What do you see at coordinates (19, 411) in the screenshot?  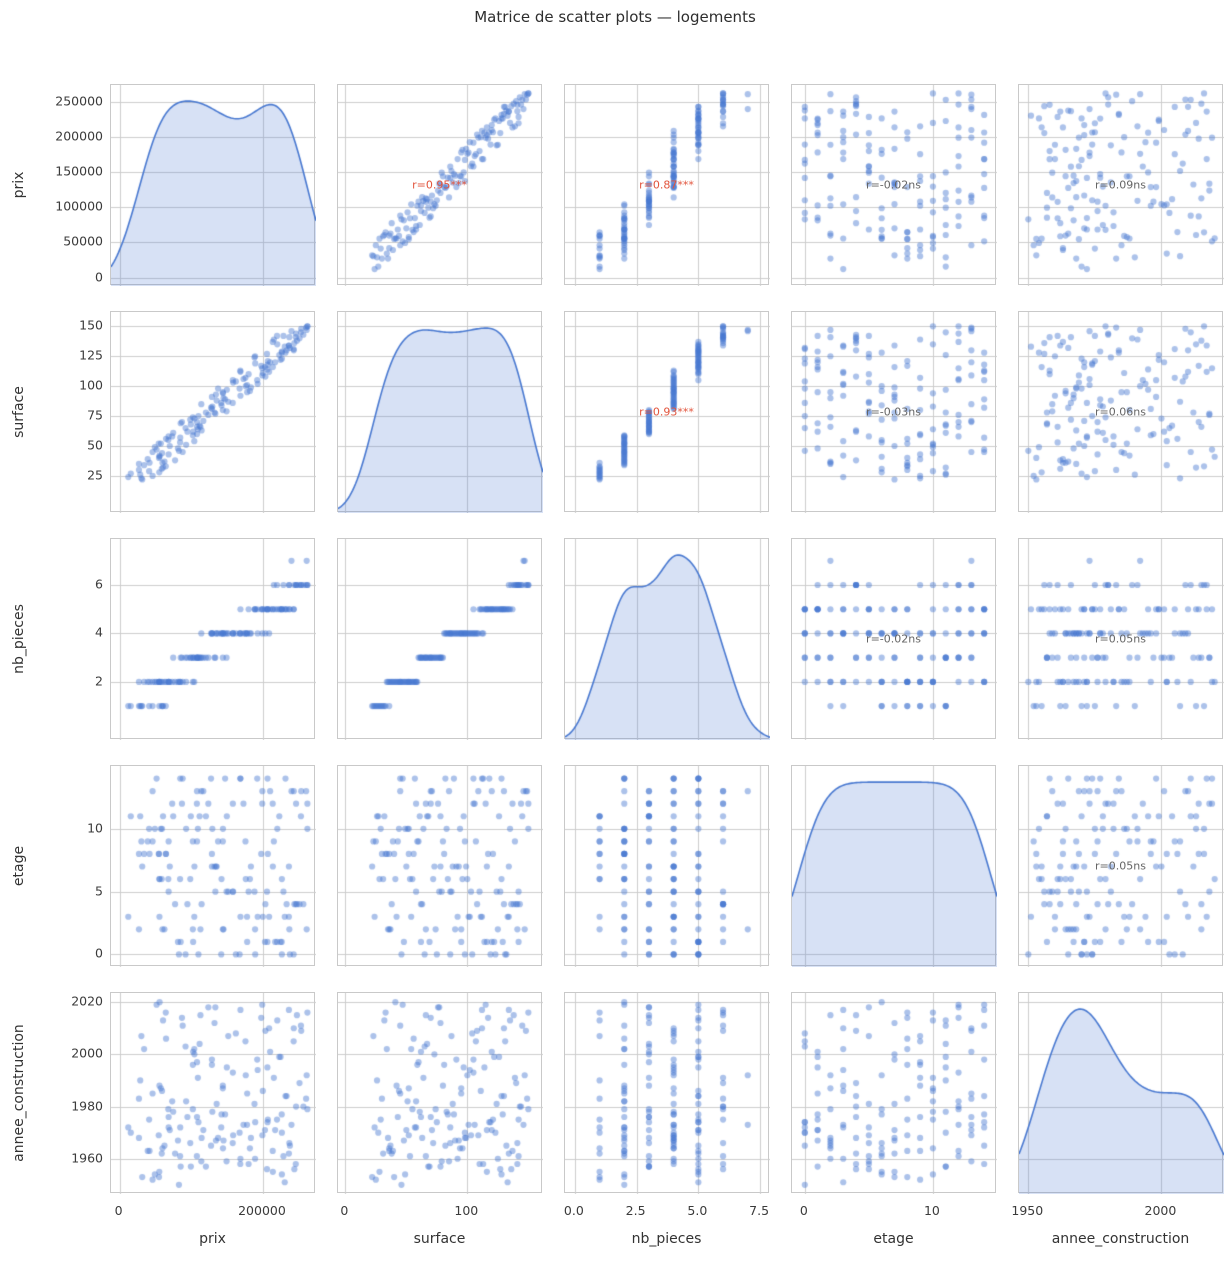 I see `y-axis-label-surface: surface` at bounding box center [19, 411].